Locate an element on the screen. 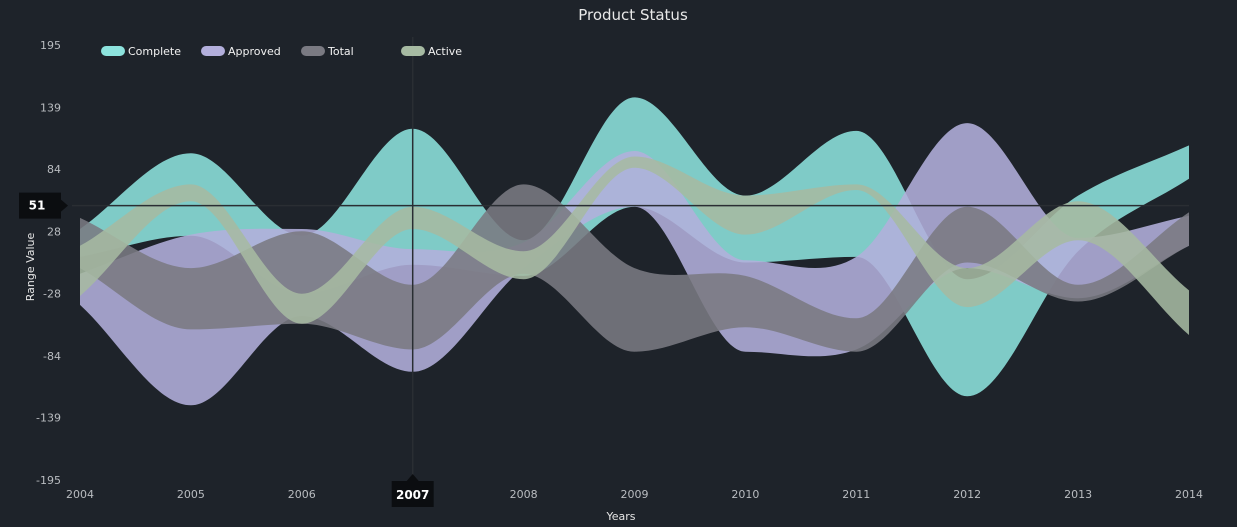 The height and width of the screenshot is (527, 1237). crosshair-y-value: 51 is located at coordinates (37, 206).